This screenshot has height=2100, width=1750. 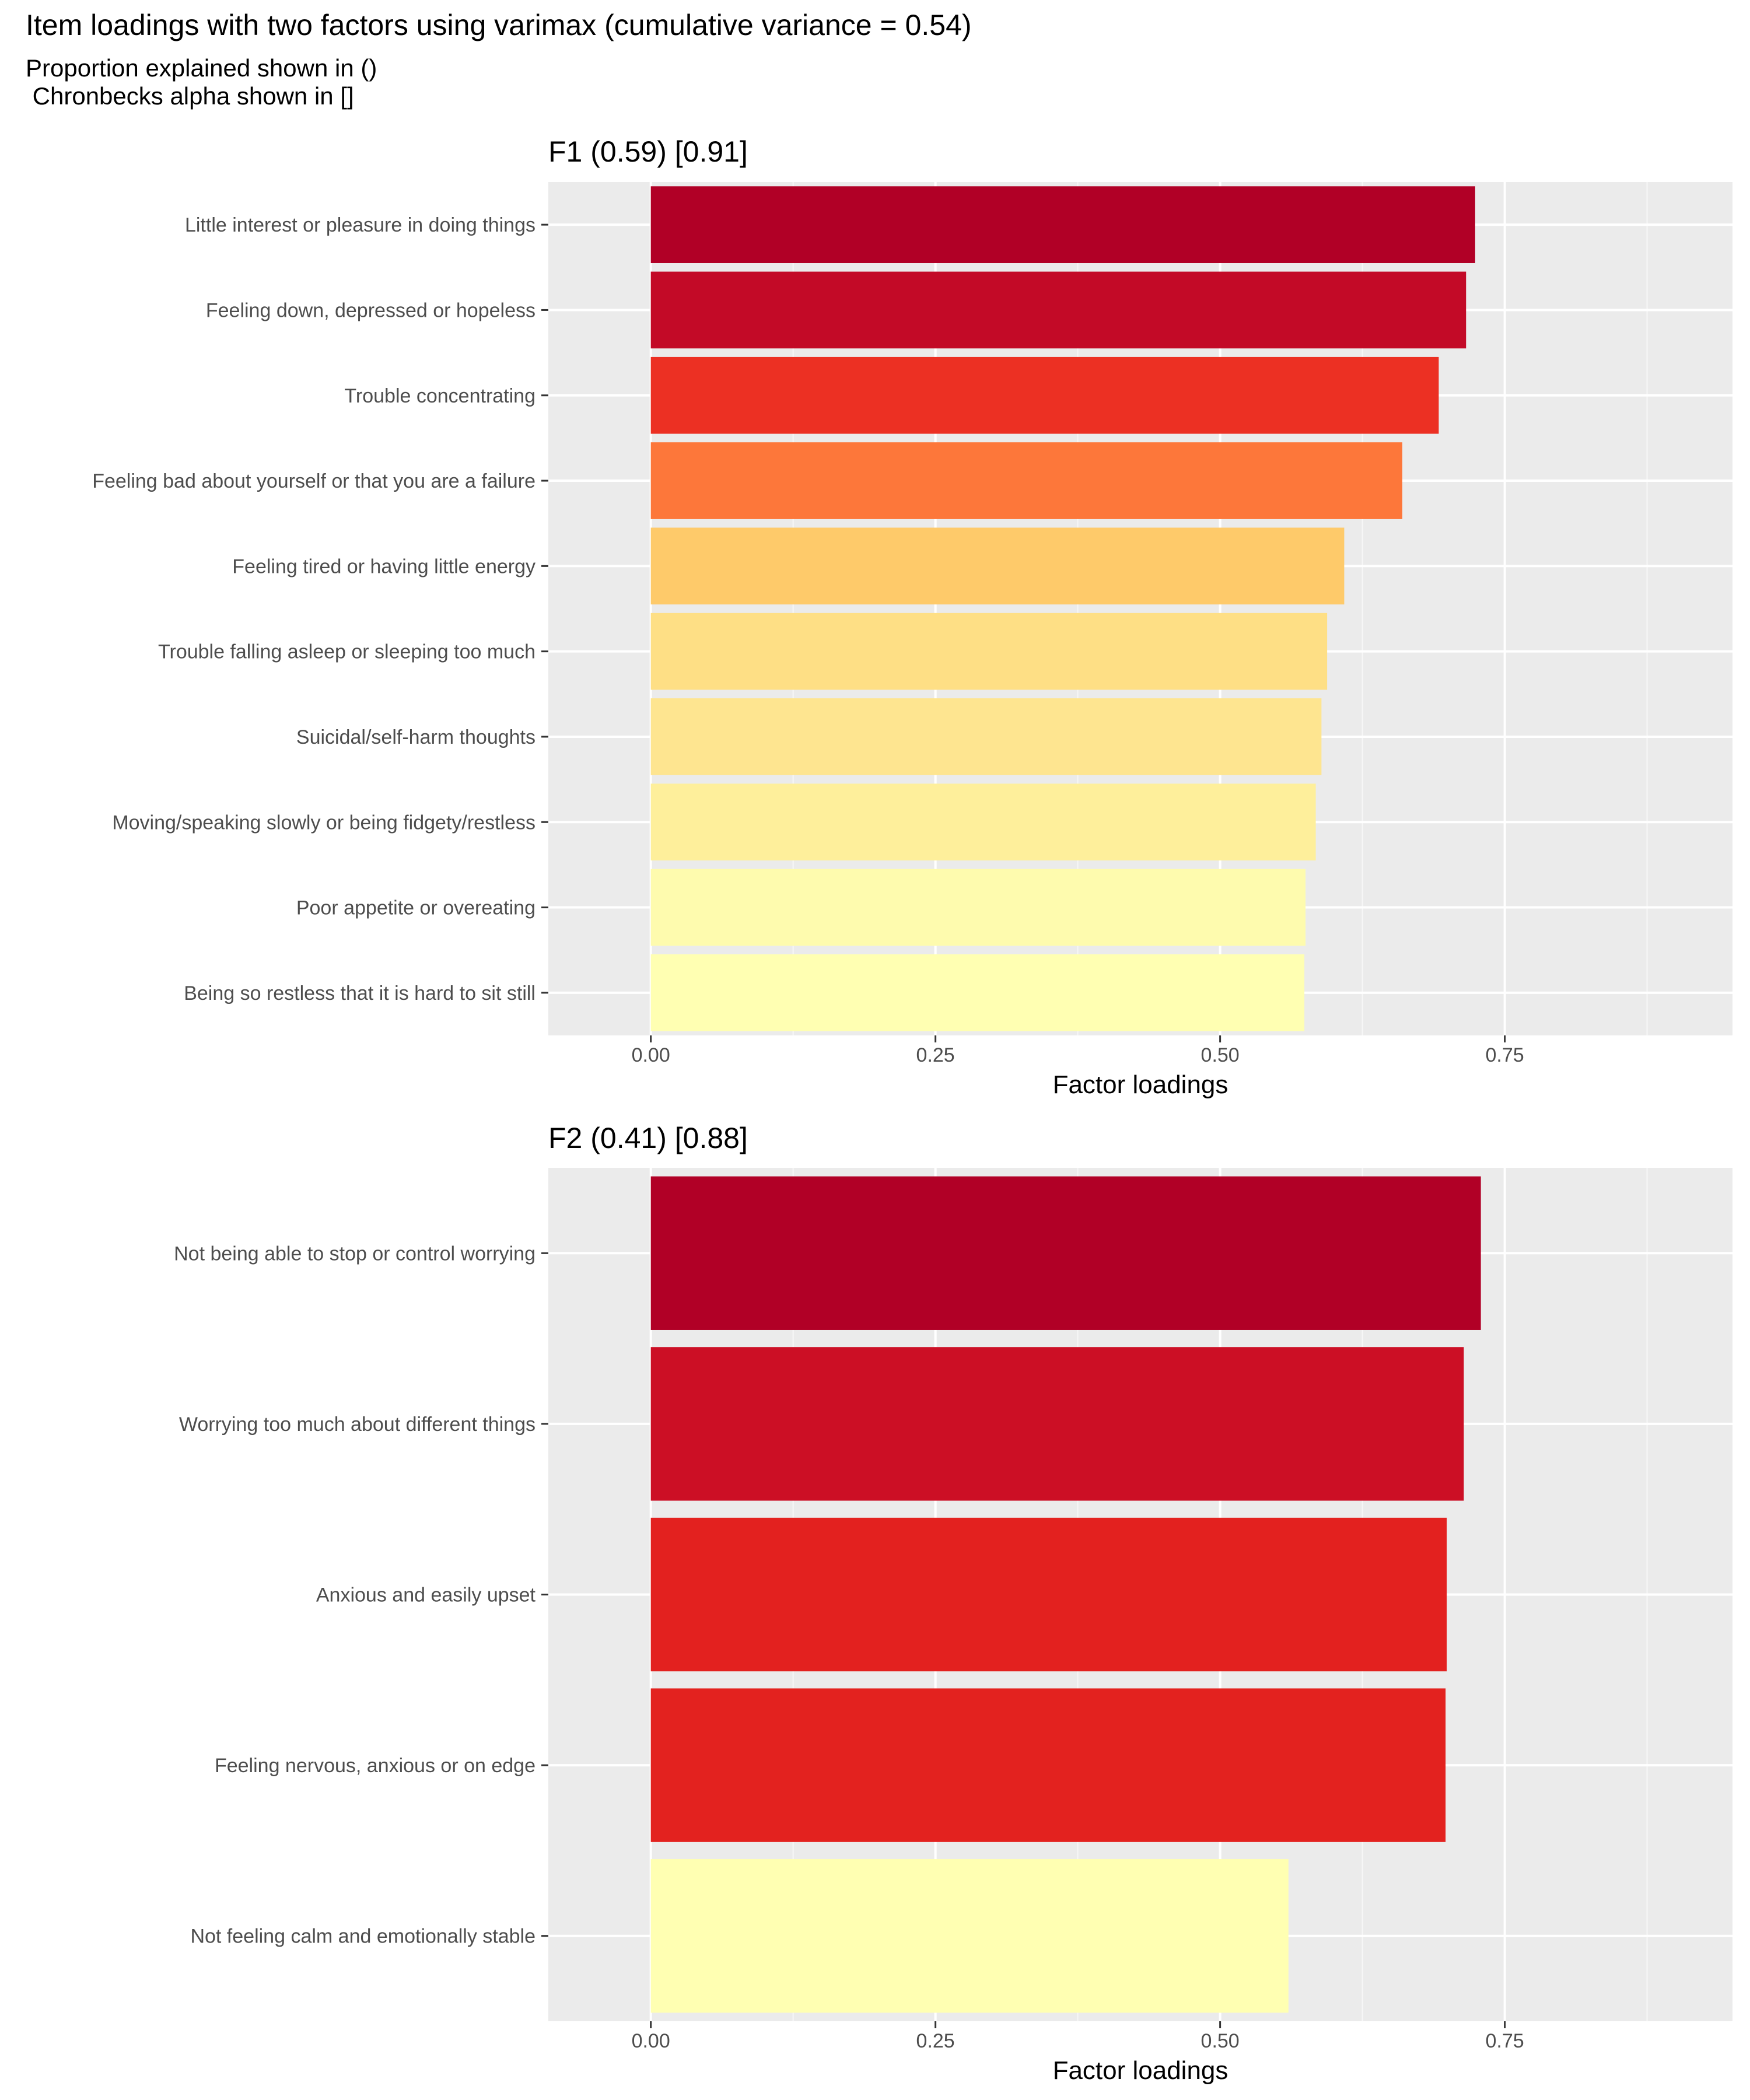 What do you see at coordinates (190, 96) in the screenshot?
I see `chart-subtitle-alpha: Chronbecks alpha shown in []` at bounding box center [190, 96].